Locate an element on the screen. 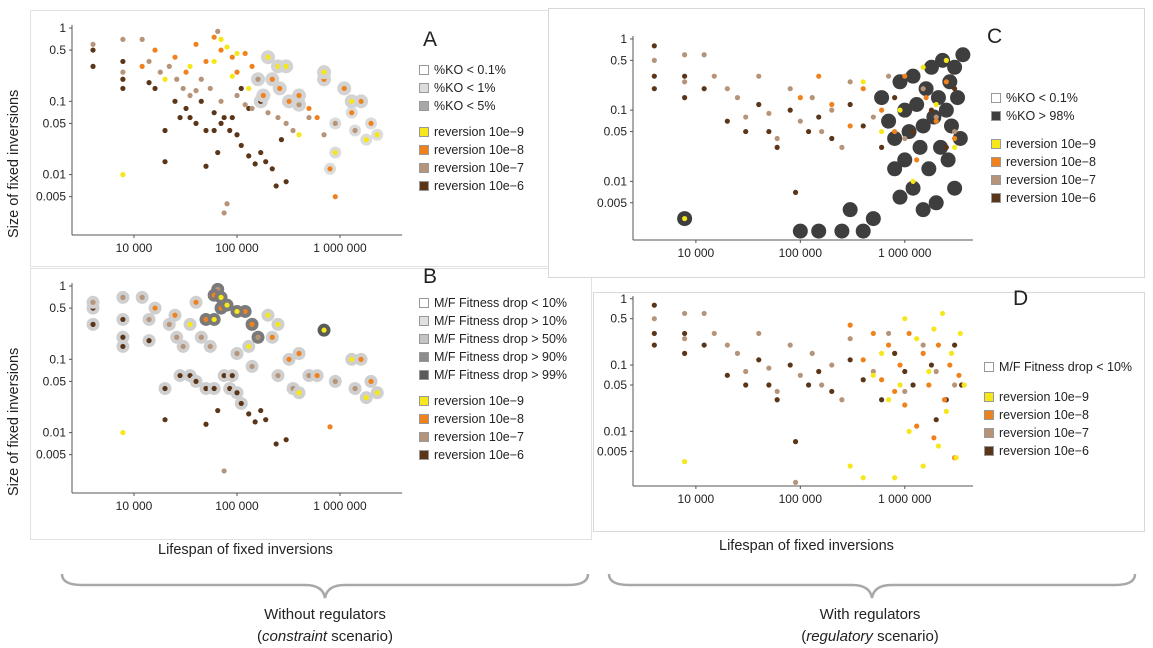  legend-c-rates-item: reversion 10e−9 is located at coordinates (1043, 144).